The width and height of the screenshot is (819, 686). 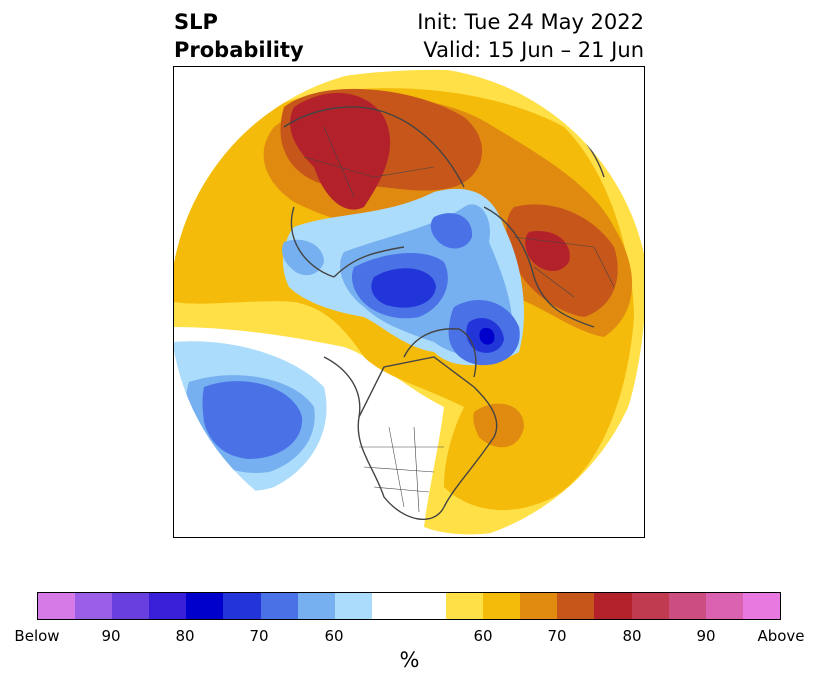 What do you see at coordinates (239, 50) in the screenshot?
I see `title-type: Probability` at bounding box center [239, 50].